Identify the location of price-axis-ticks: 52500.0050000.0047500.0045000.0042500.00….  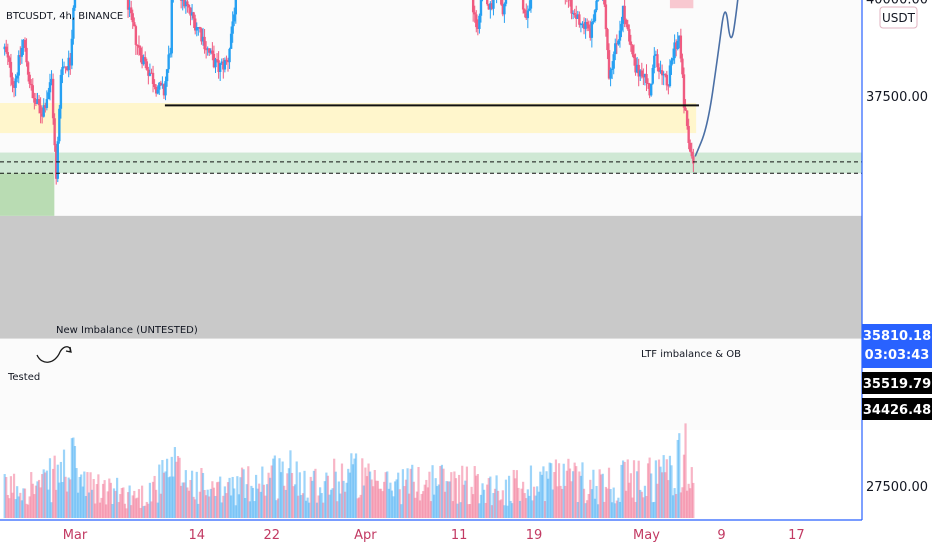
(897, 247).